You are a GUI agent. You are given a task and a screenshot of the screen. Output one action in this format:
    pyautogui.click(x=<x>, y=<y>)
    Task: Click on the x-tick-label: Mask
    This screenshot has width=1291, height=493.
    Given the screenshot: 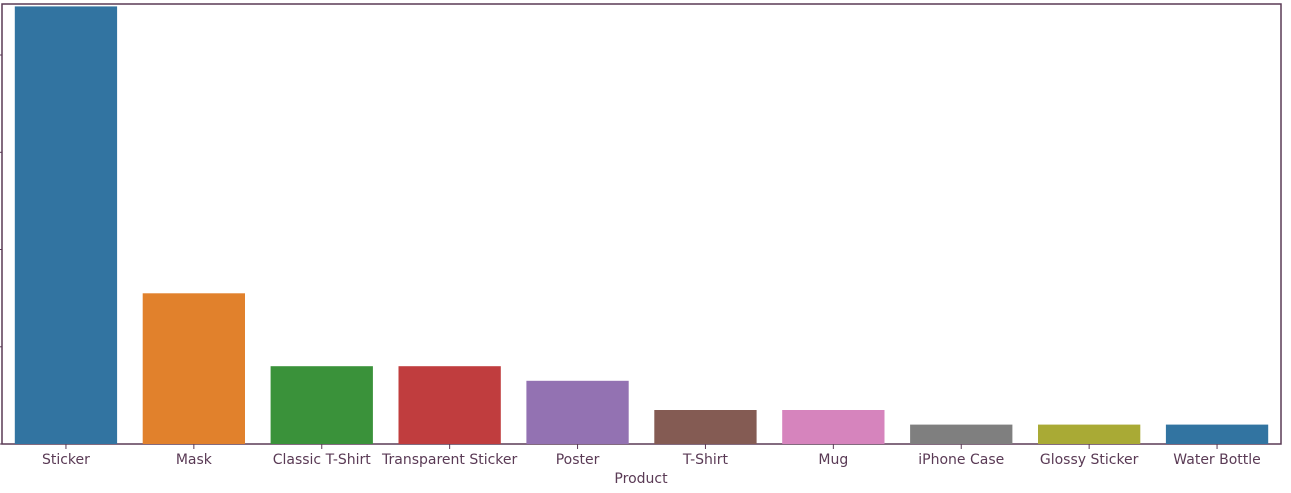 What is the action you would take?
    pyautogui.click(x=194, y=460)
    